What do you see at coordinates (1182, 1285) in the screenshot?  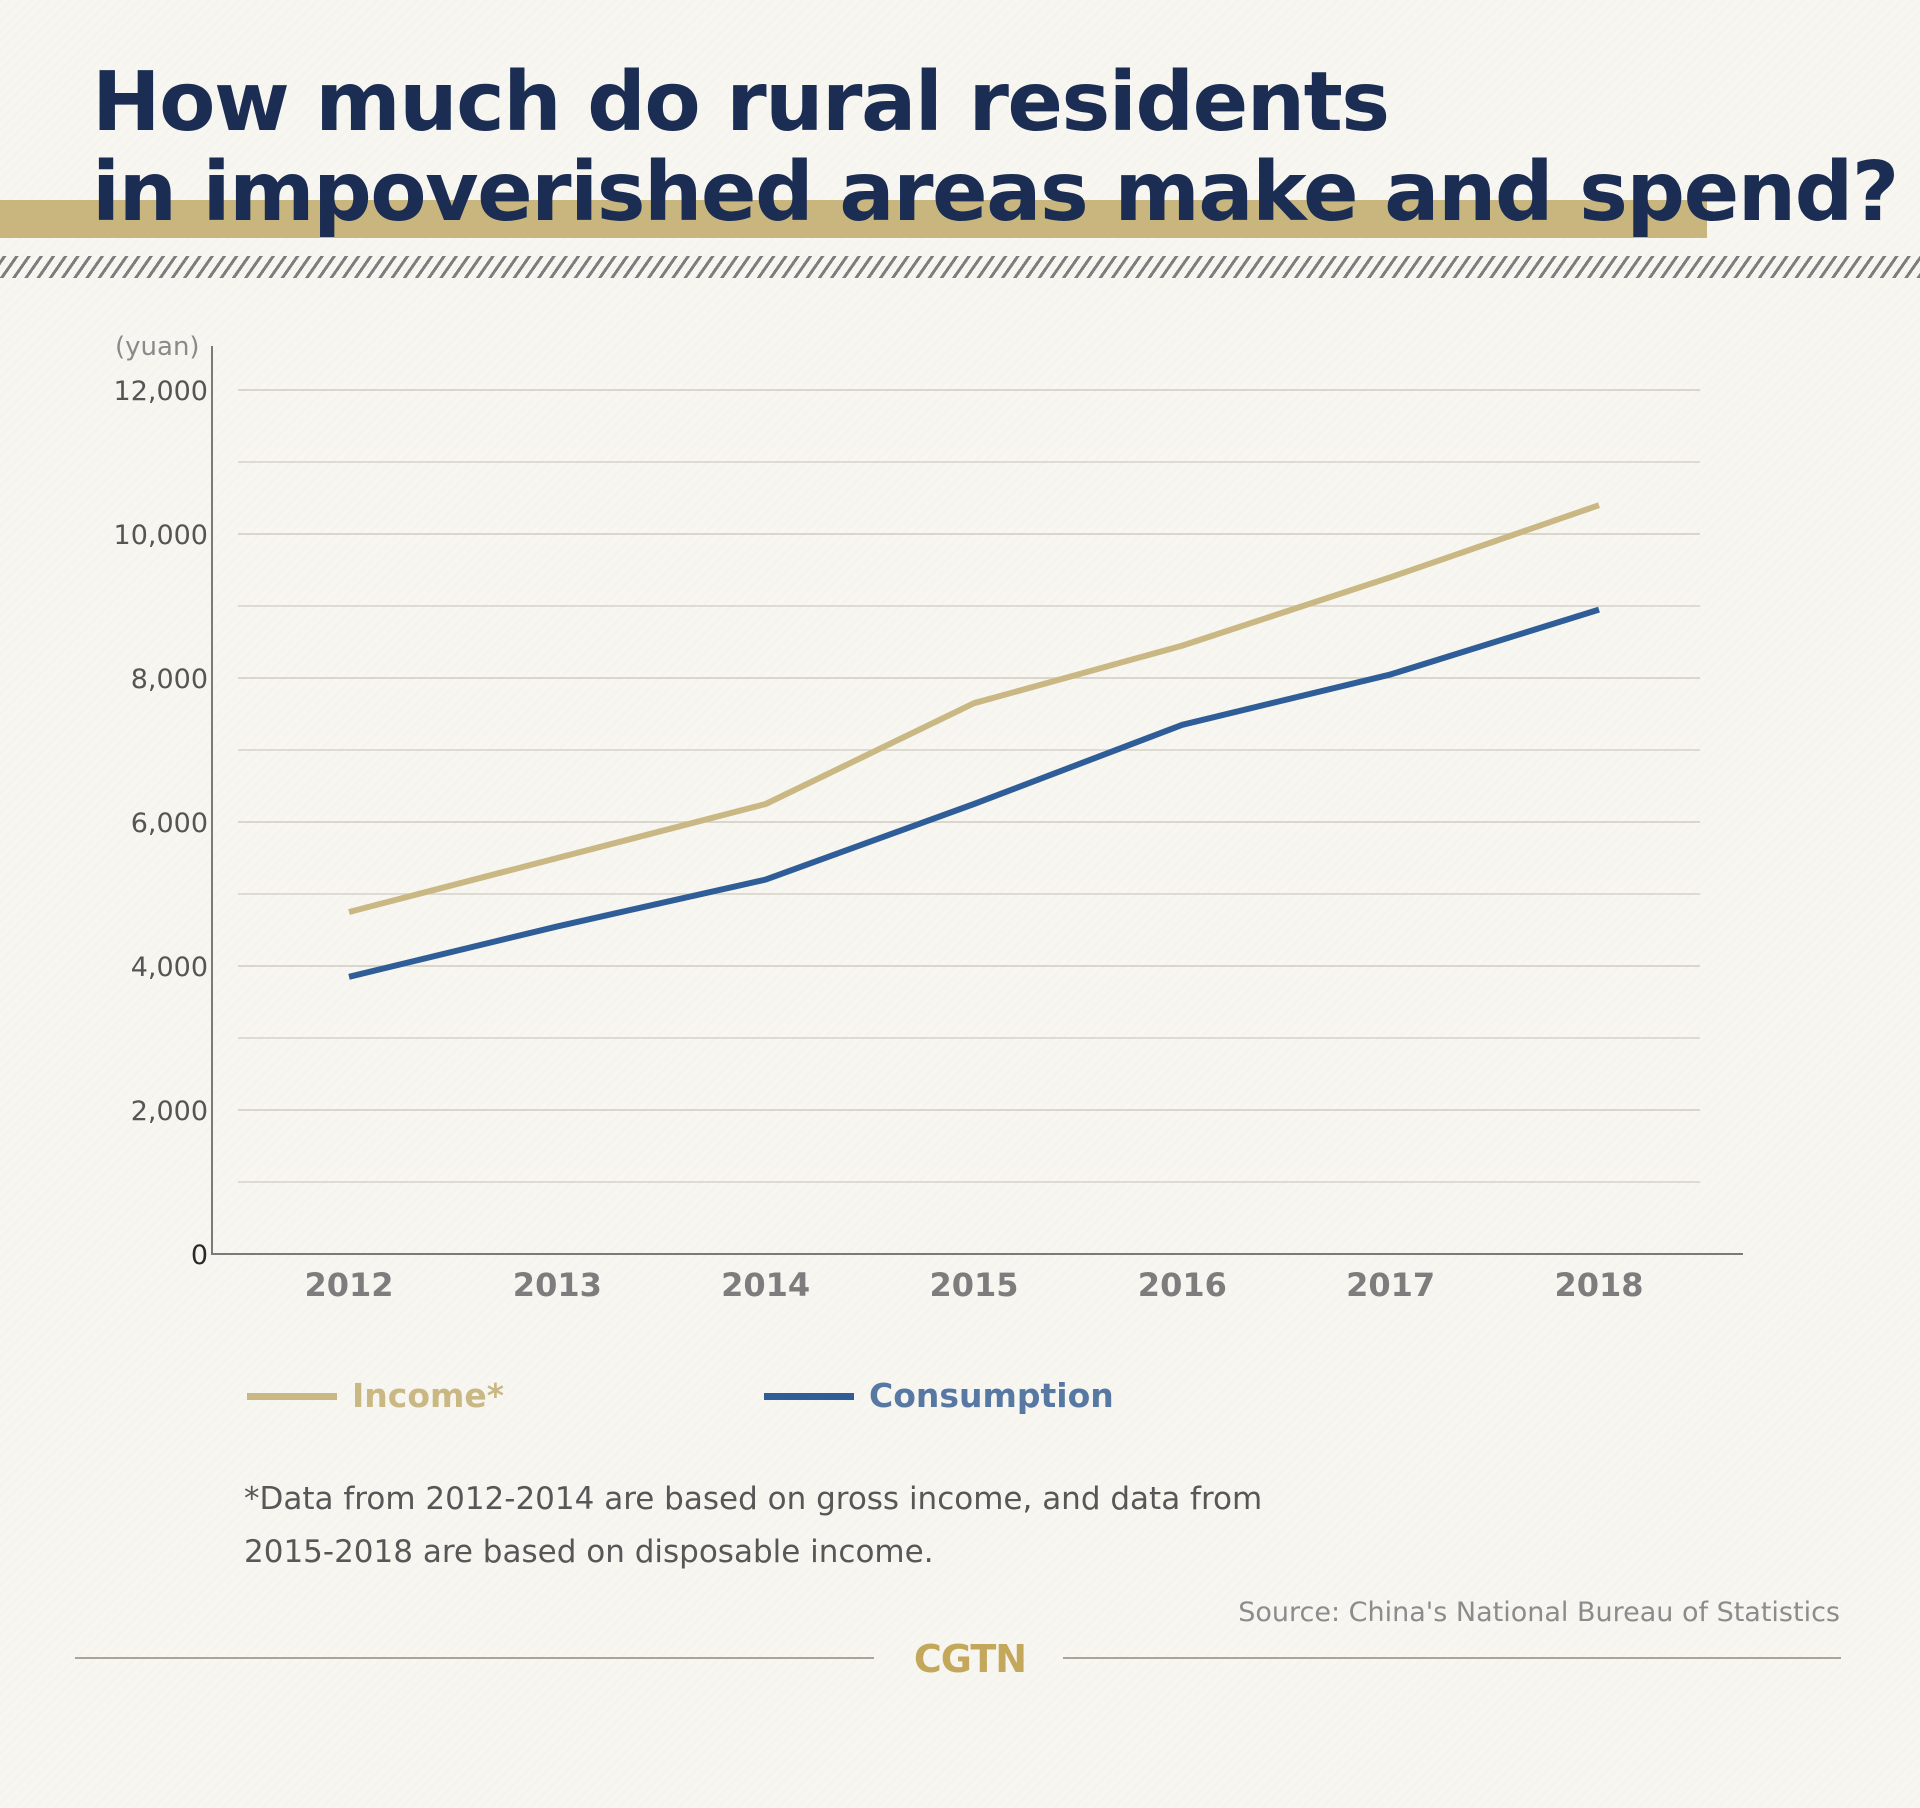 I see `x-tick-label: 2016` at bounding box center [1182, 1285].